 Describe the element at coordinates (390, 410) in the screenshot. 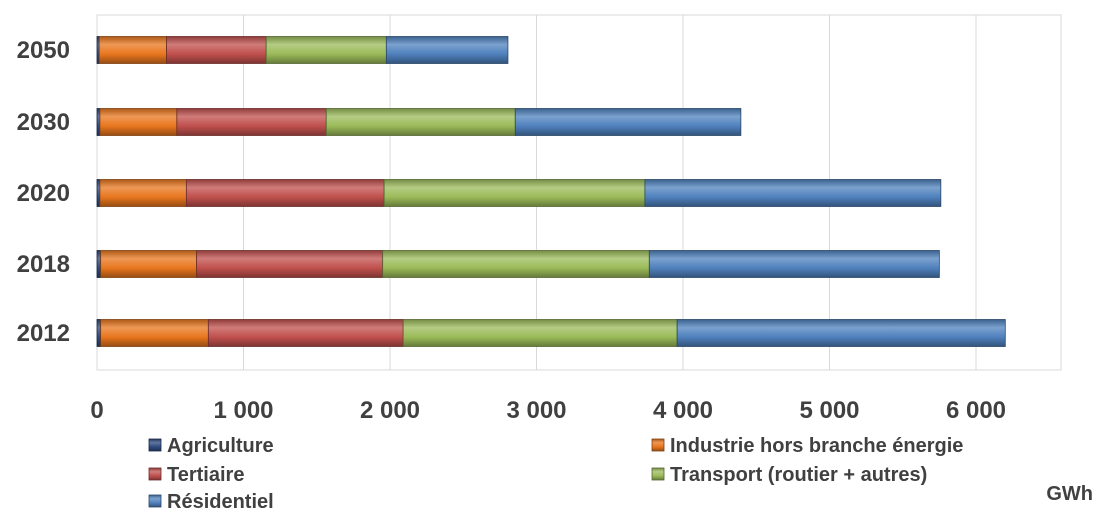

I see `x-tick-label: 2 000` at that location.